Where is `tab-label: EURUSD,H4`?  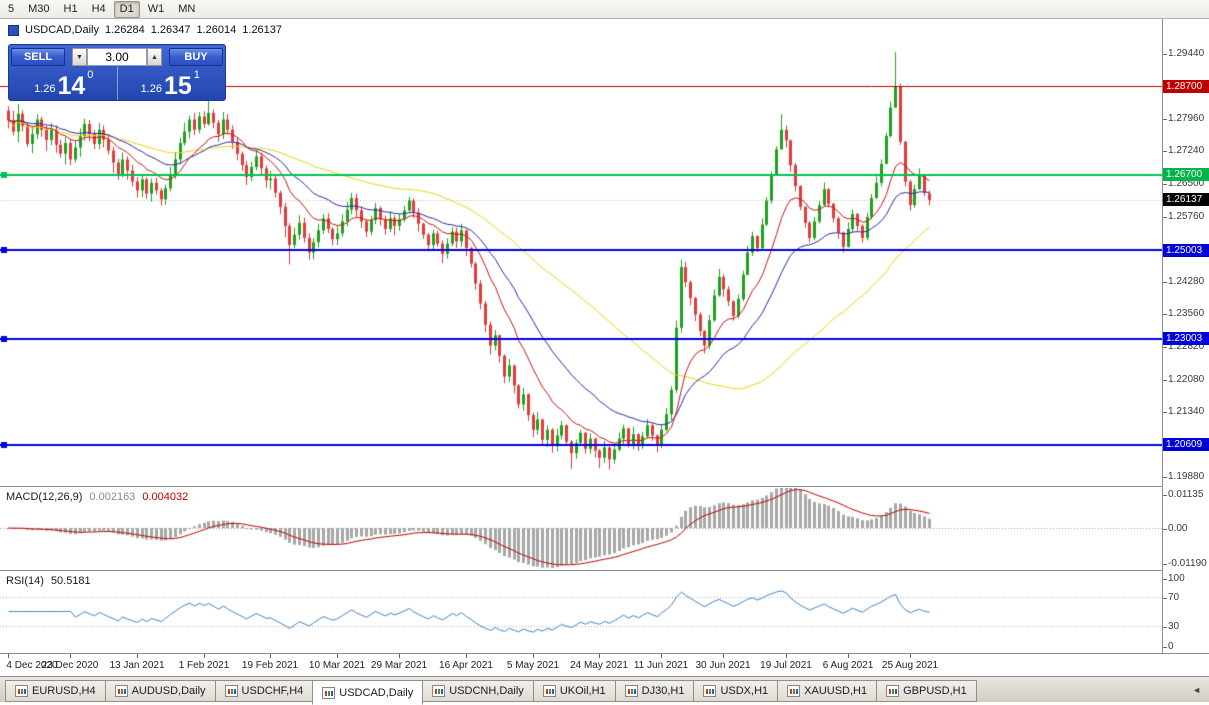
tab-label: EURUSD,H4 is located at coordinates (64, 691).